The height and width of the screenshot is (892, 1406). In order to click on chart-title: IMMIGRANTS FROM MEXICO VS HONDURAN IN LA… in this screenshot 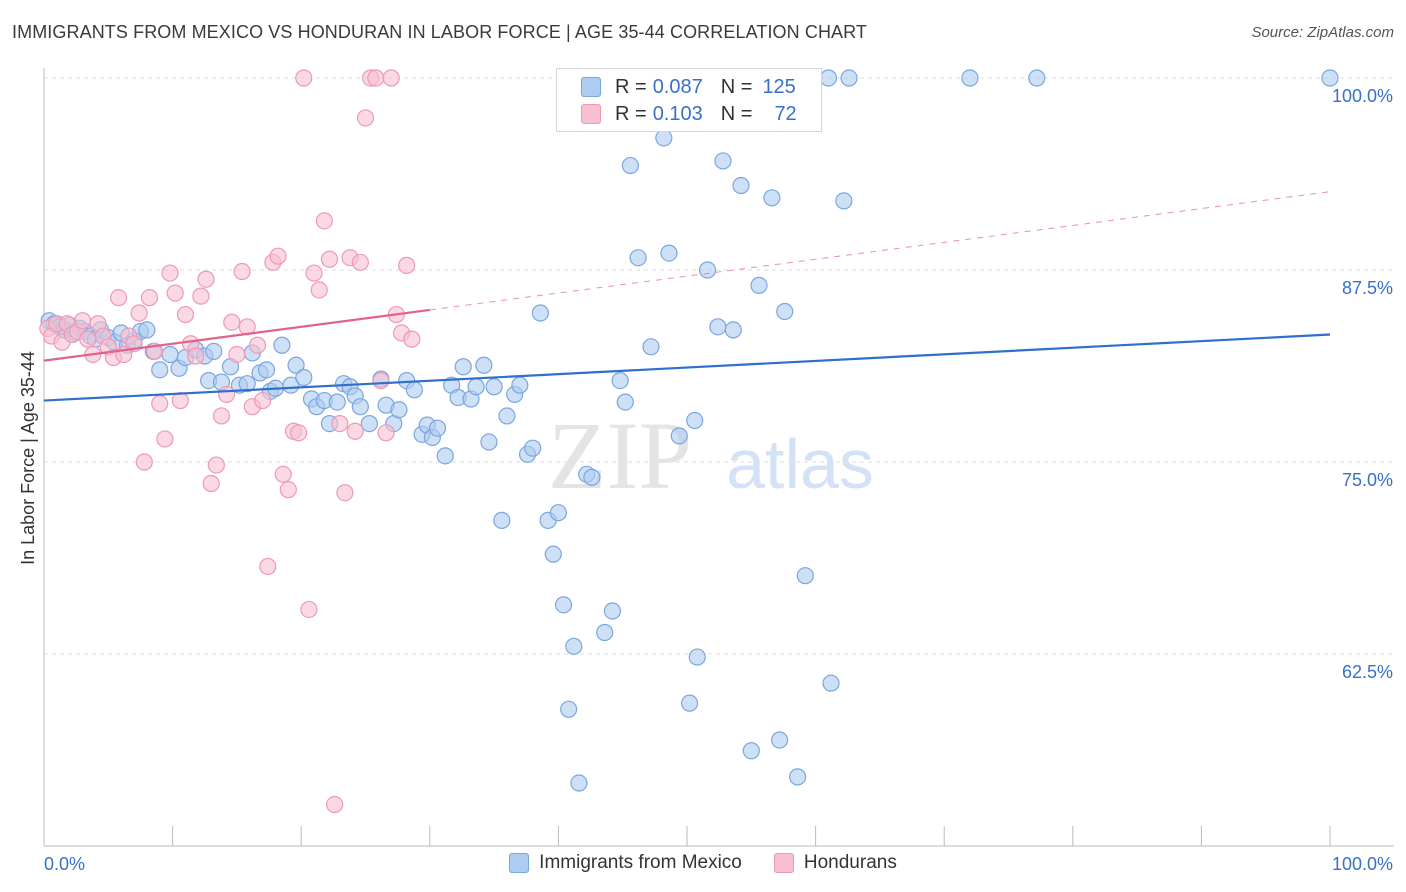, I will do `click(440, 32)`.